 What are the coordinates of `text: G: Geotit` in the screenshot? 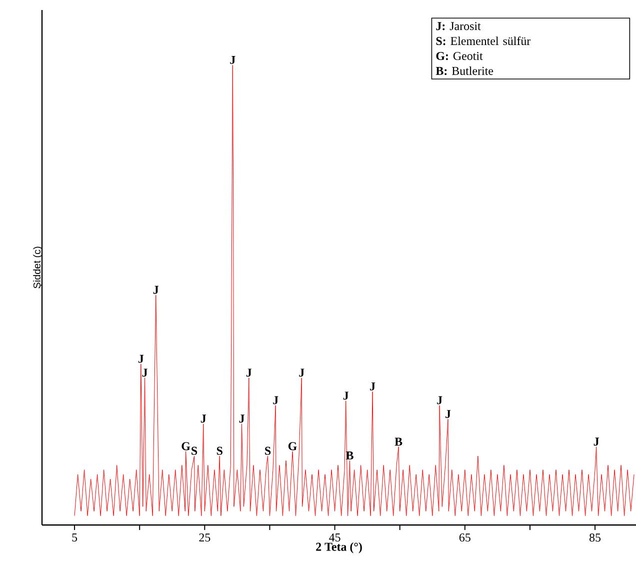 It's located at (459, 56).